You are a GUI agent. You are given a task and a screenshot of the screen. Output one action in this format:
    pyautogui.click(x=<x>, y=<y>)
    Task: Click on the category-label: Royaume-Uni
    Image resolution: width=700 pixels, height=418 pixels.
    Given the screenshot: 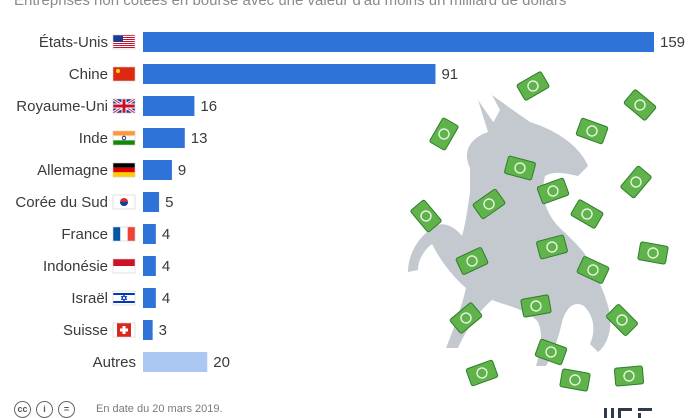 What is the action you would take?
    pyautogui.click(x=62, y=106)
    